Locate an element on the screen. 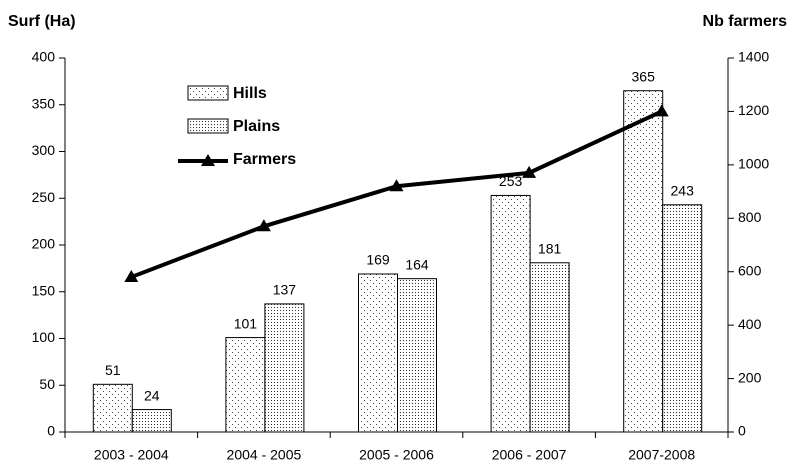 The height and width of the screenshot is (468, 795). y2-axis-title: Nb farmers is located at coordinates (745, 21).